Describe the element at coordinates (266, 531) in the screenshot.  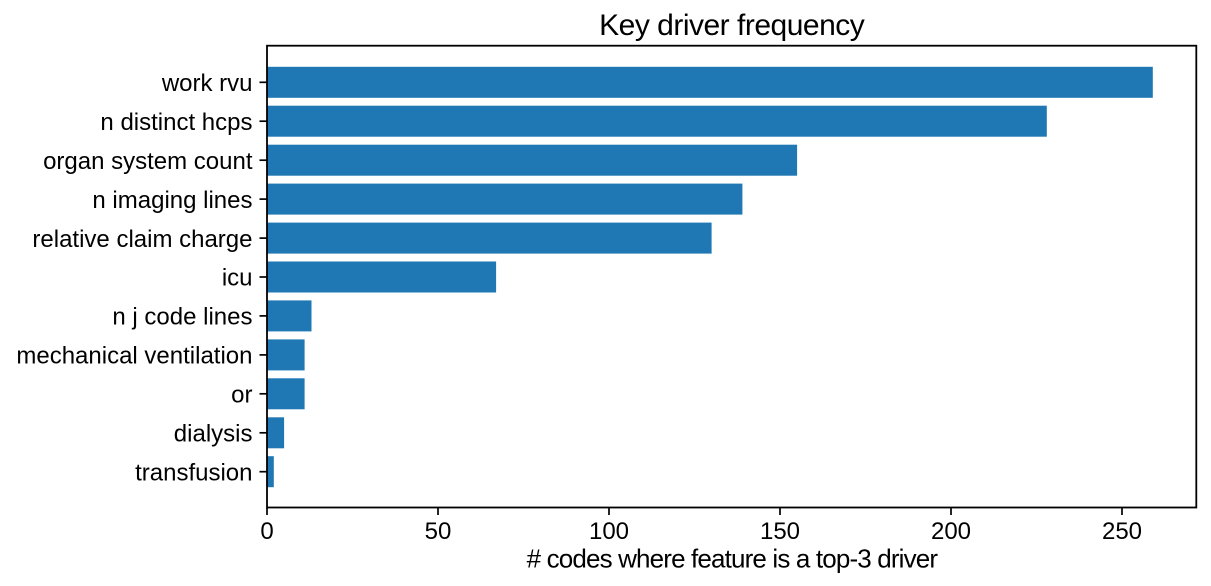
I see `svg-text: 0` at that location.